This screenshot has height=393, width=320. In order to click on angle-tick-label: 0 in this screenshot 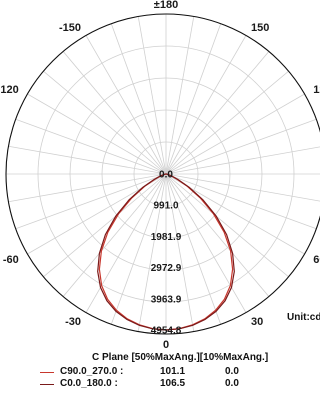, I will do `click(166, 345)`.